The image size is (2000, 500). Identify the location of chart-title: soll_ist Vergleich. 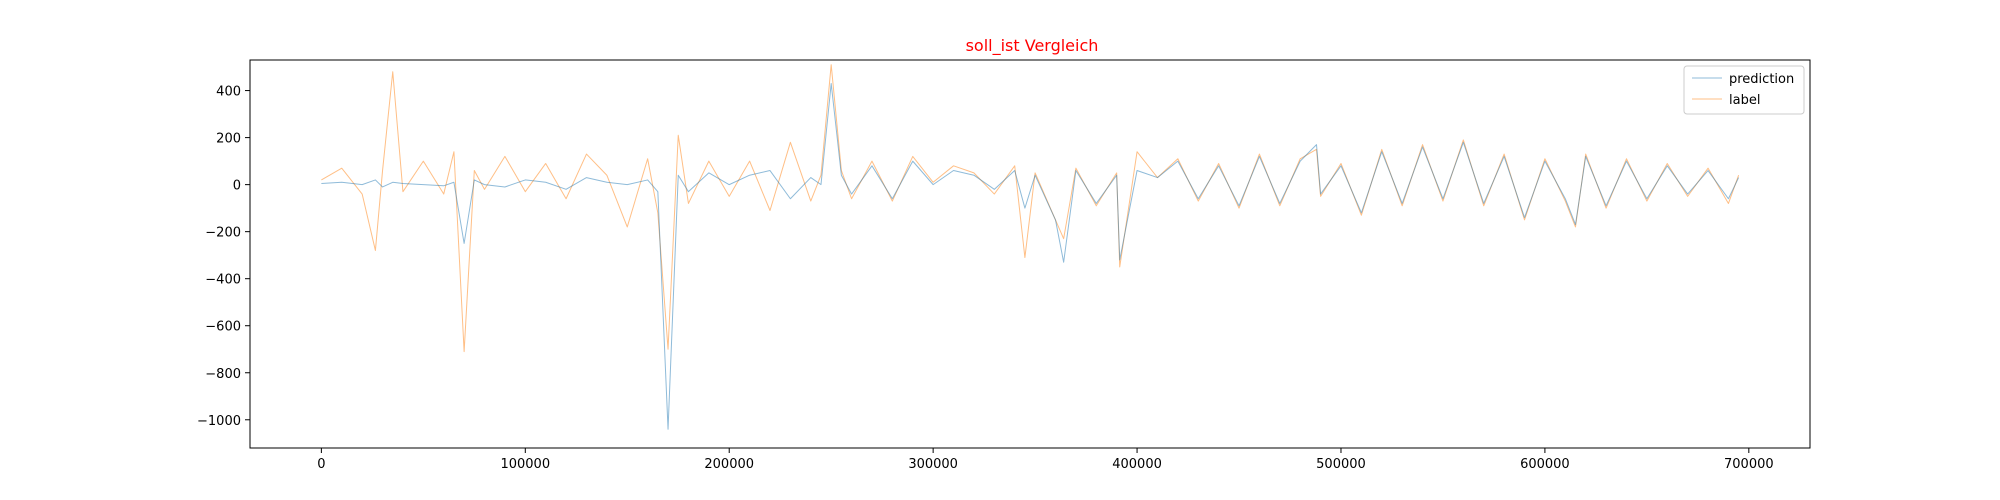
(1032, 46).